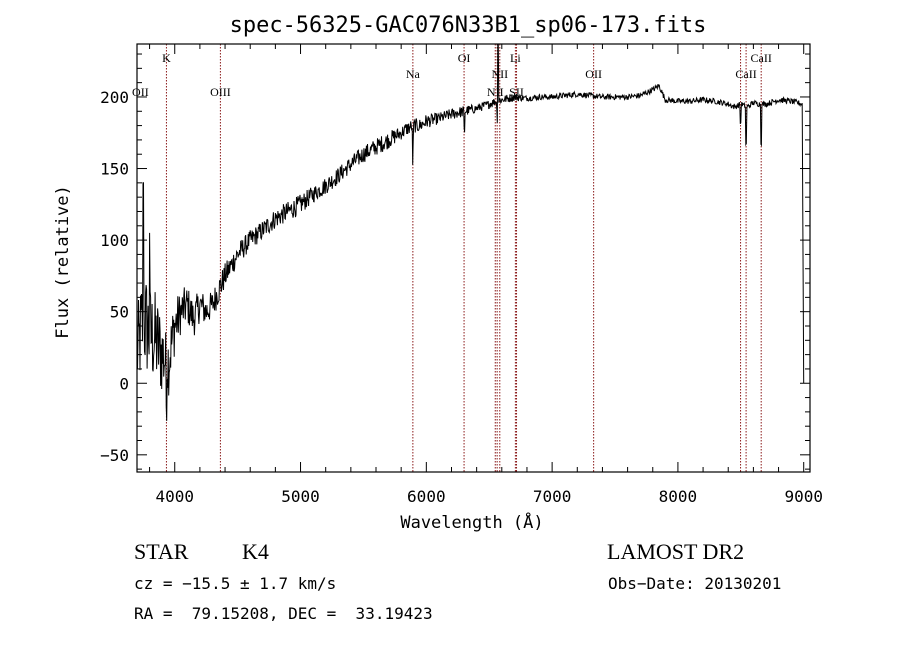  Describe the element at coordinates (255, 551) in the screenshot. I see `object-subclass: K4` at that location.